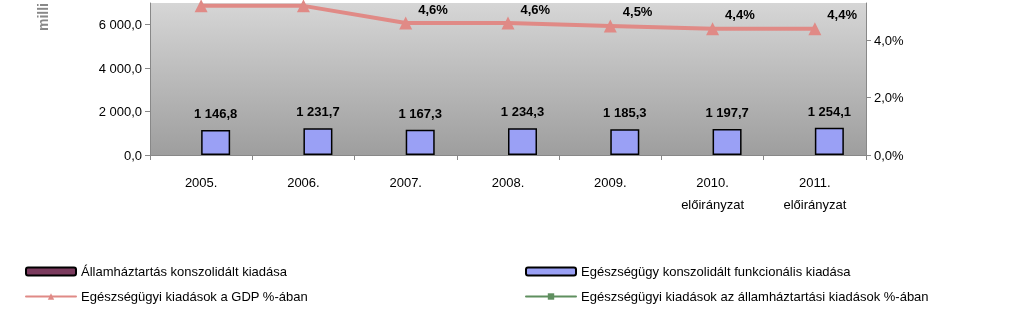  Describe the element at coordinates (889, 40) in the screenshot. I see `y2-tick-label: 4,0%` at that location.